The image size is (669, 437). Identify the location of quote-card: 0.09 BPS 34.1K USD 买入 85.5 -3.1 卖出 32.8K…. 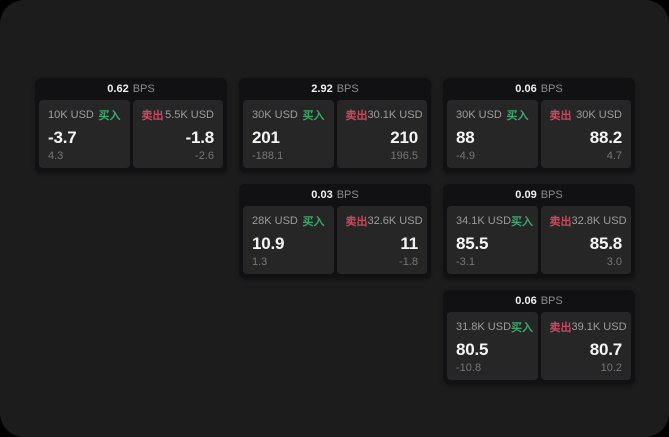
(539, 231).